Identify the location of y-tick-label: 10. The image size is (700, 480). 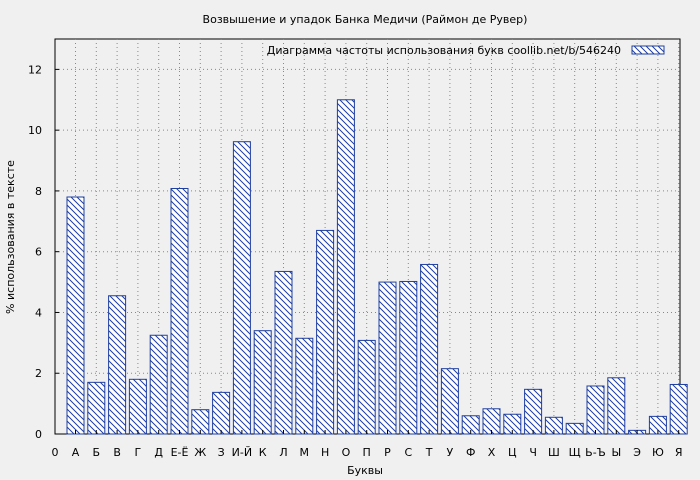
(35, 130).